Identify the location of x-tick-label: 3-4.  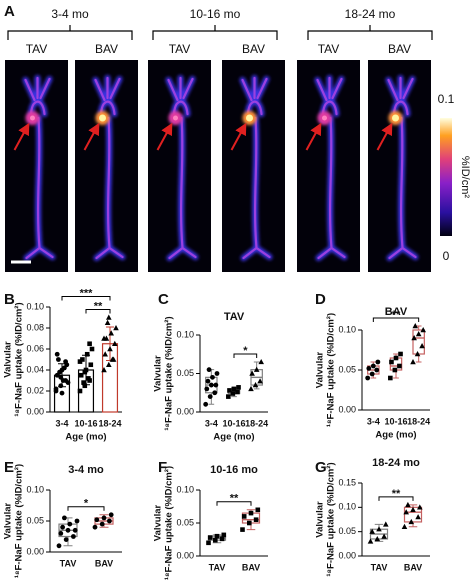
(61, 423).